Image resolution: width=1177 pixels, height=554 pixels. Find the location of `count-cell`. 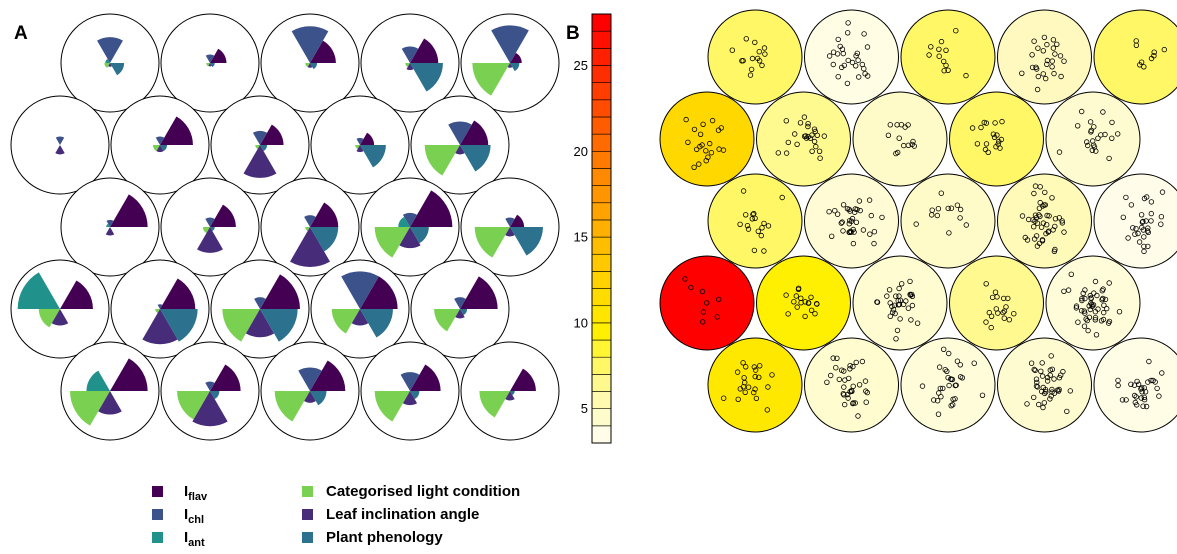

count-cell is located at coordinates (707, 139).